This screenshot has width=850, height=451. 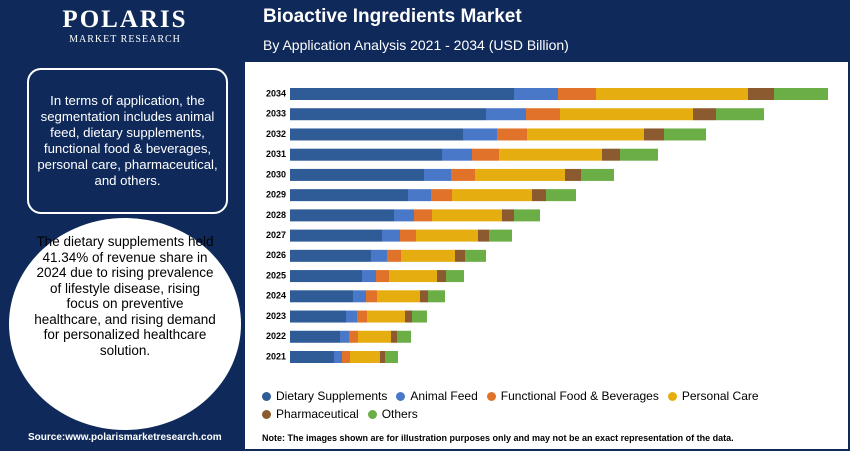 I want to click on y-tick-label: 2028, so click(x=276, y=215).